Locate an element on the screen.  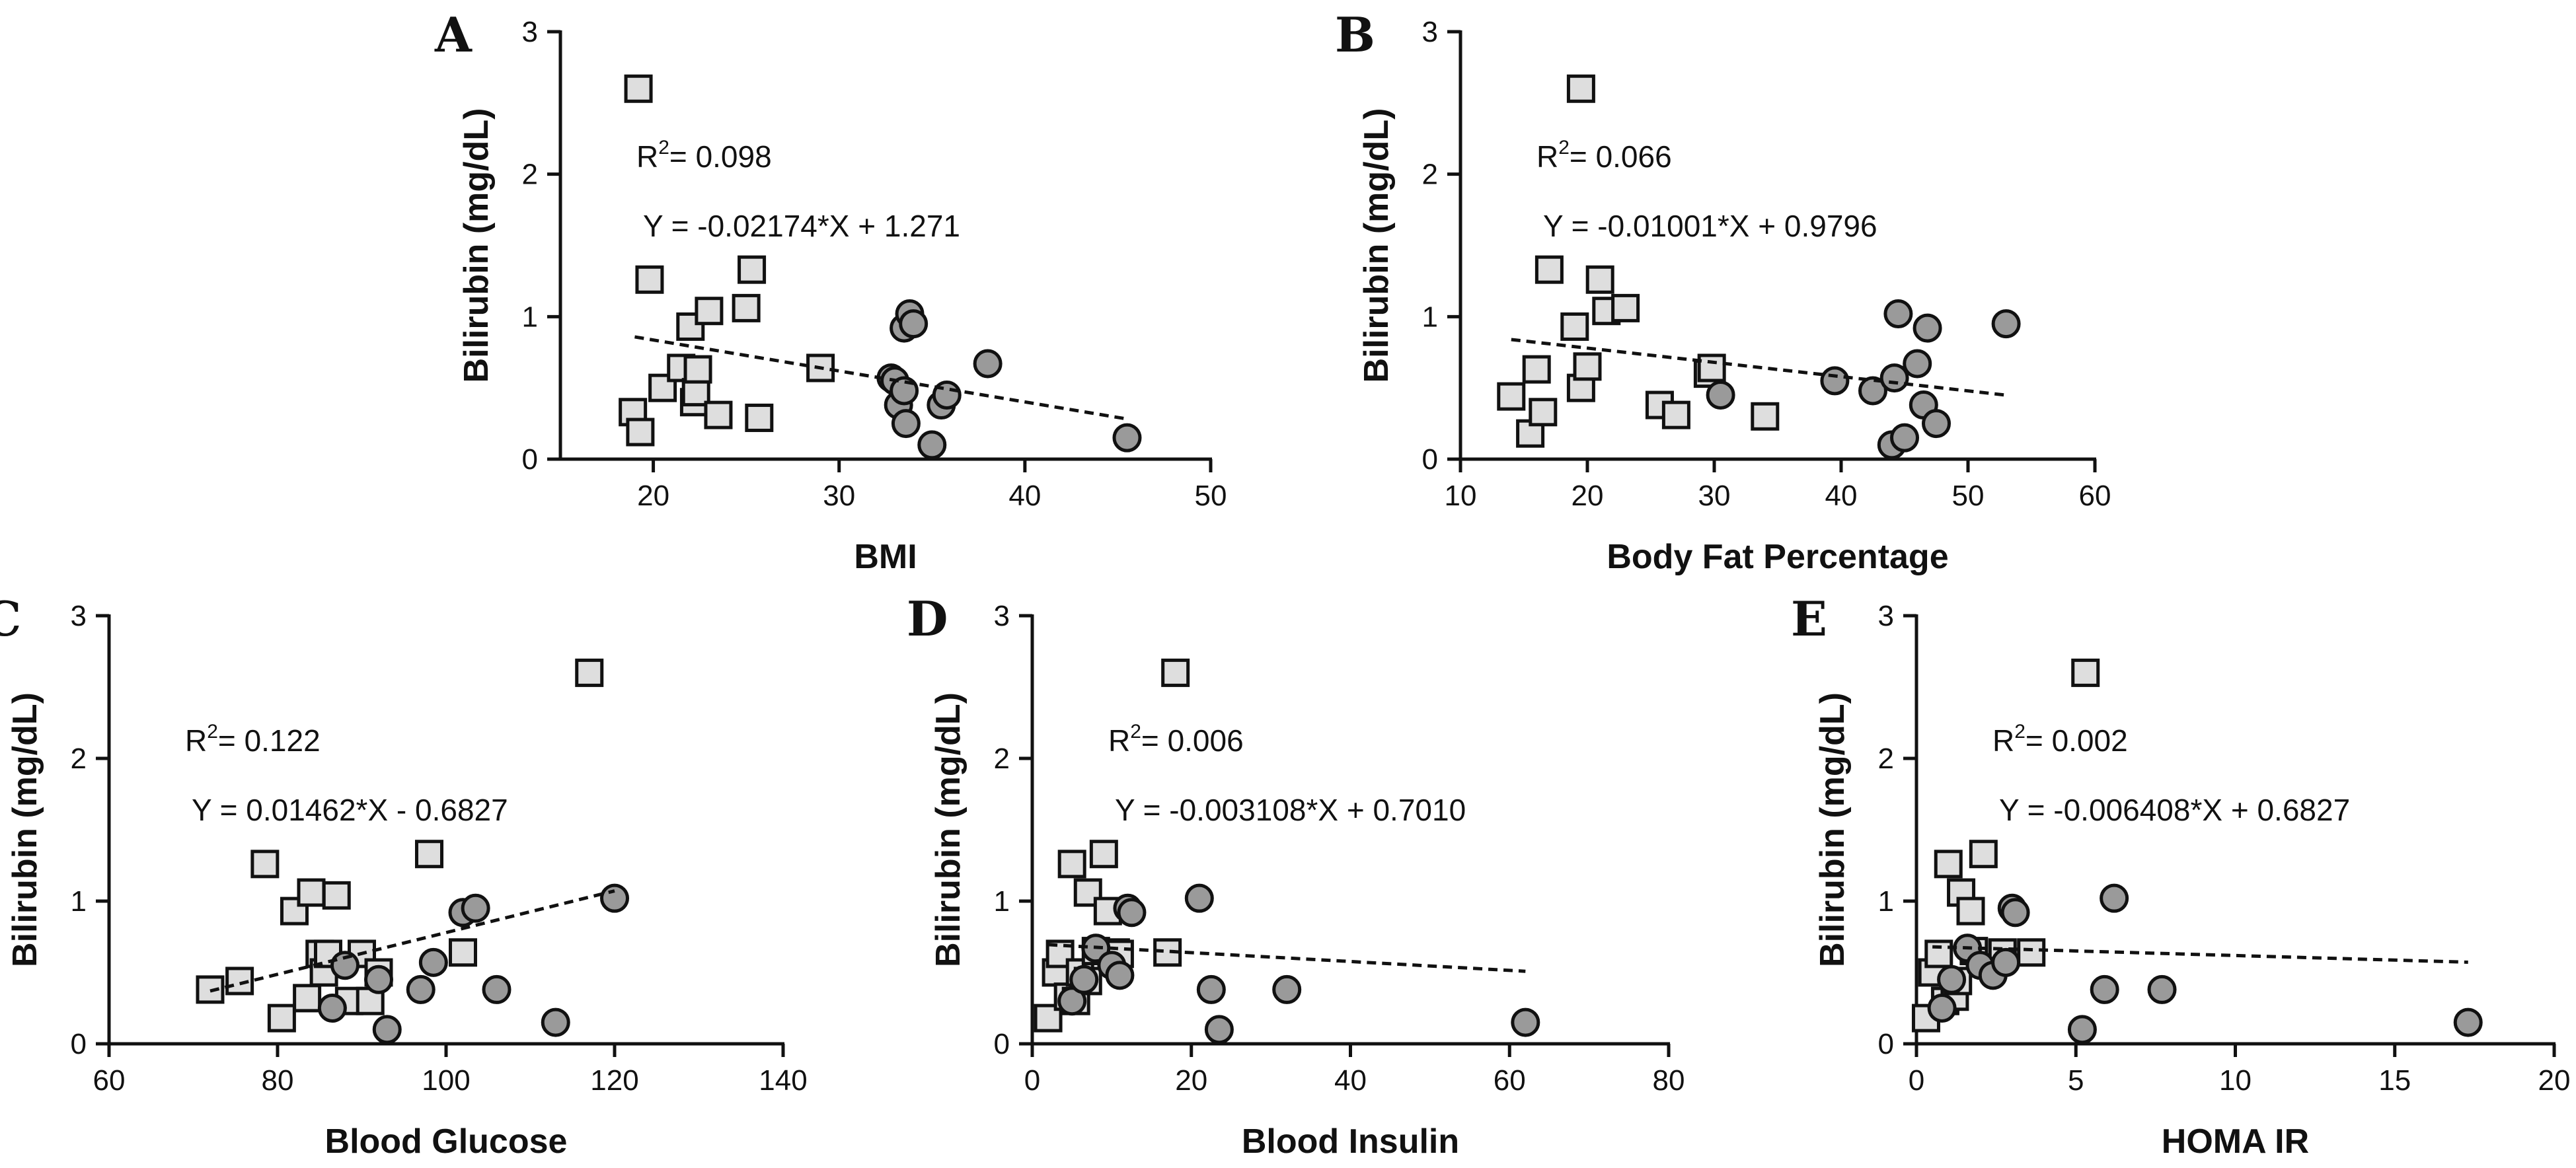
panel-c-x-tick-label: 140 is located at coordinates (783, 1080).